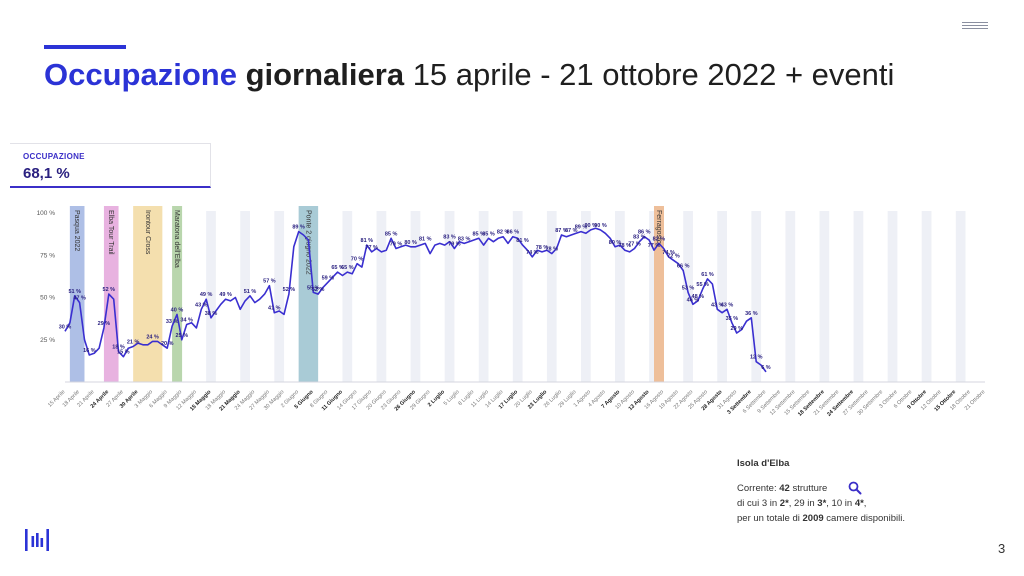  I want to click on info-heading: Isola d'Elba, so click(763, 463).